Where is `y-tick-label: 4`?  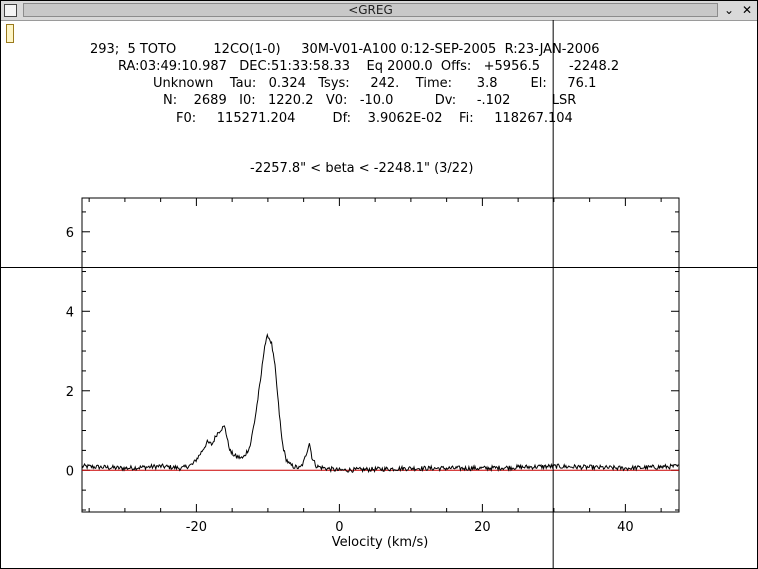 y-tick-label: 4 is located at coordinates (70, 312).